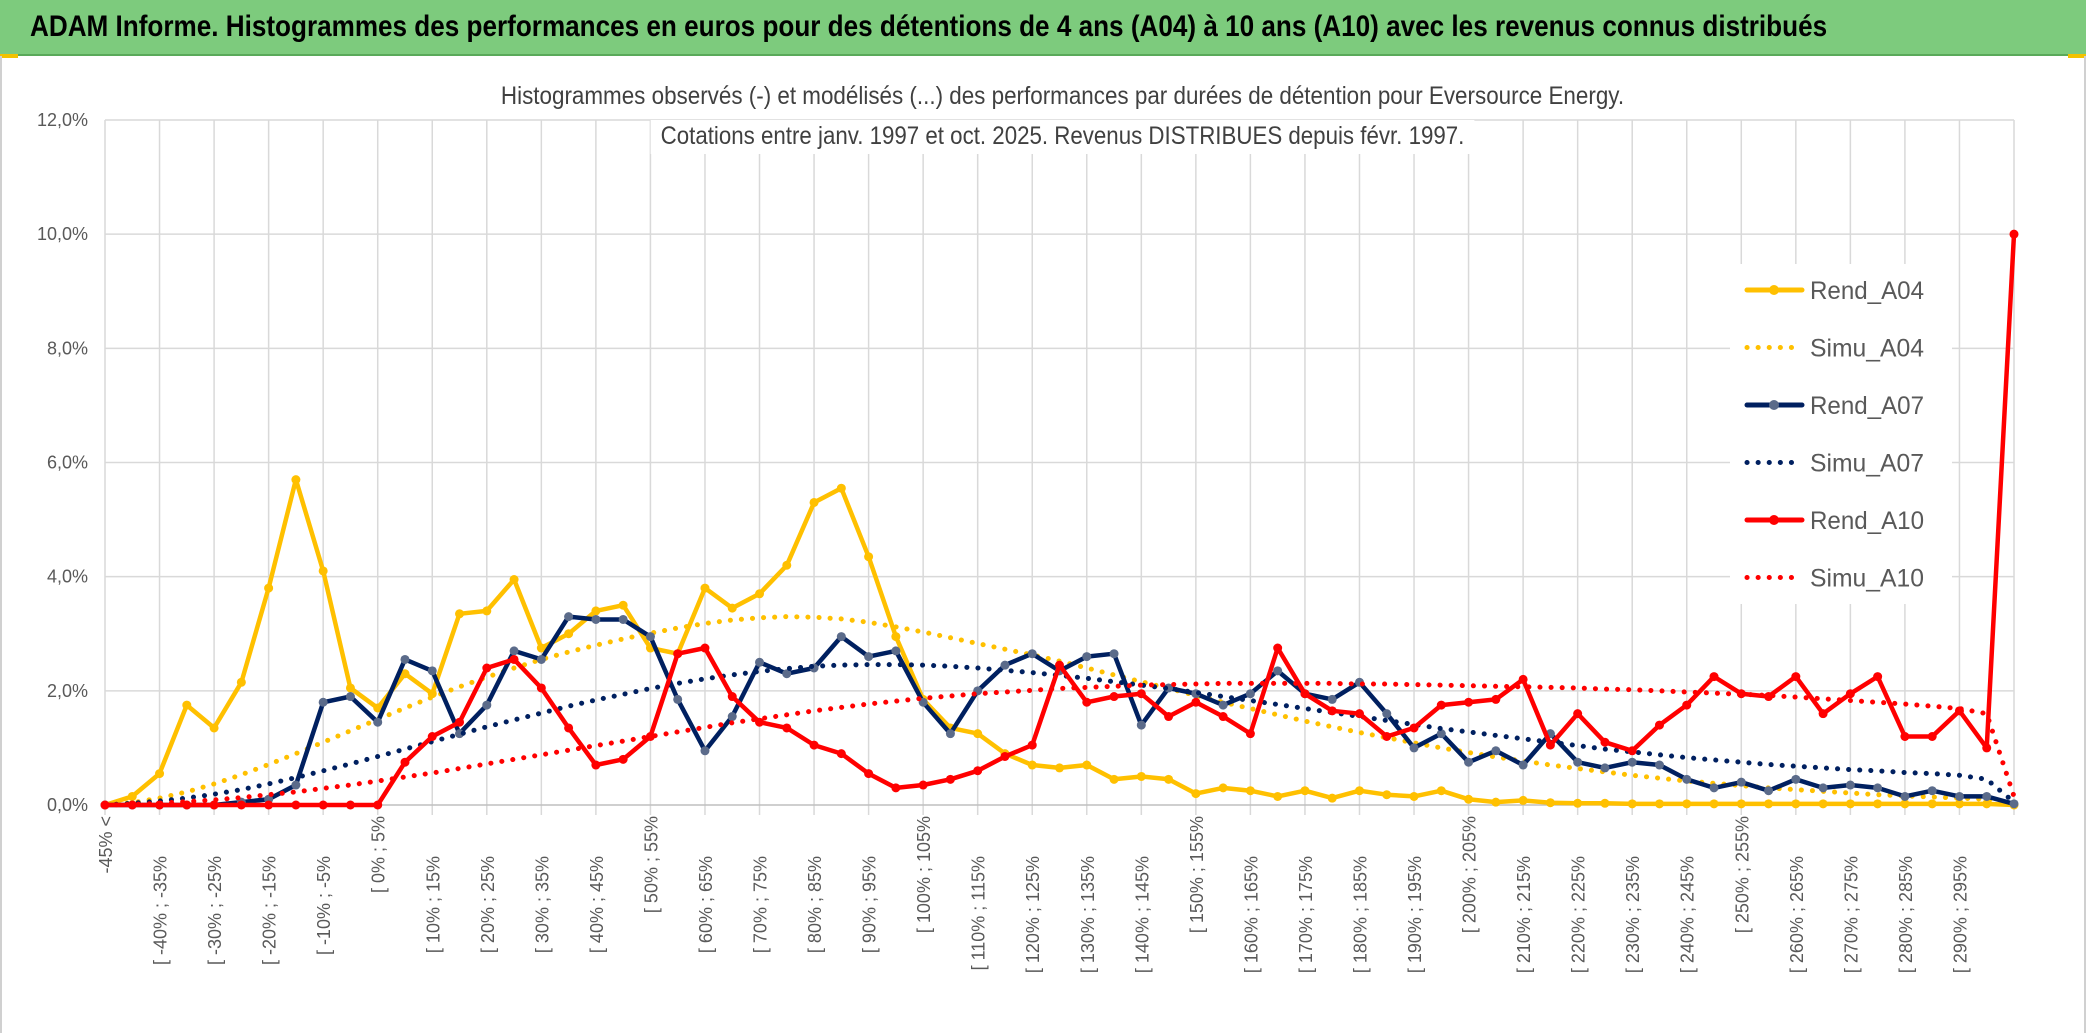 The image size is (2086, 1033). What do you see at coordinates (1774, 290) in the screenshot?
I see `legend-marker-rend_a04` at bounding box center [1774, 290].